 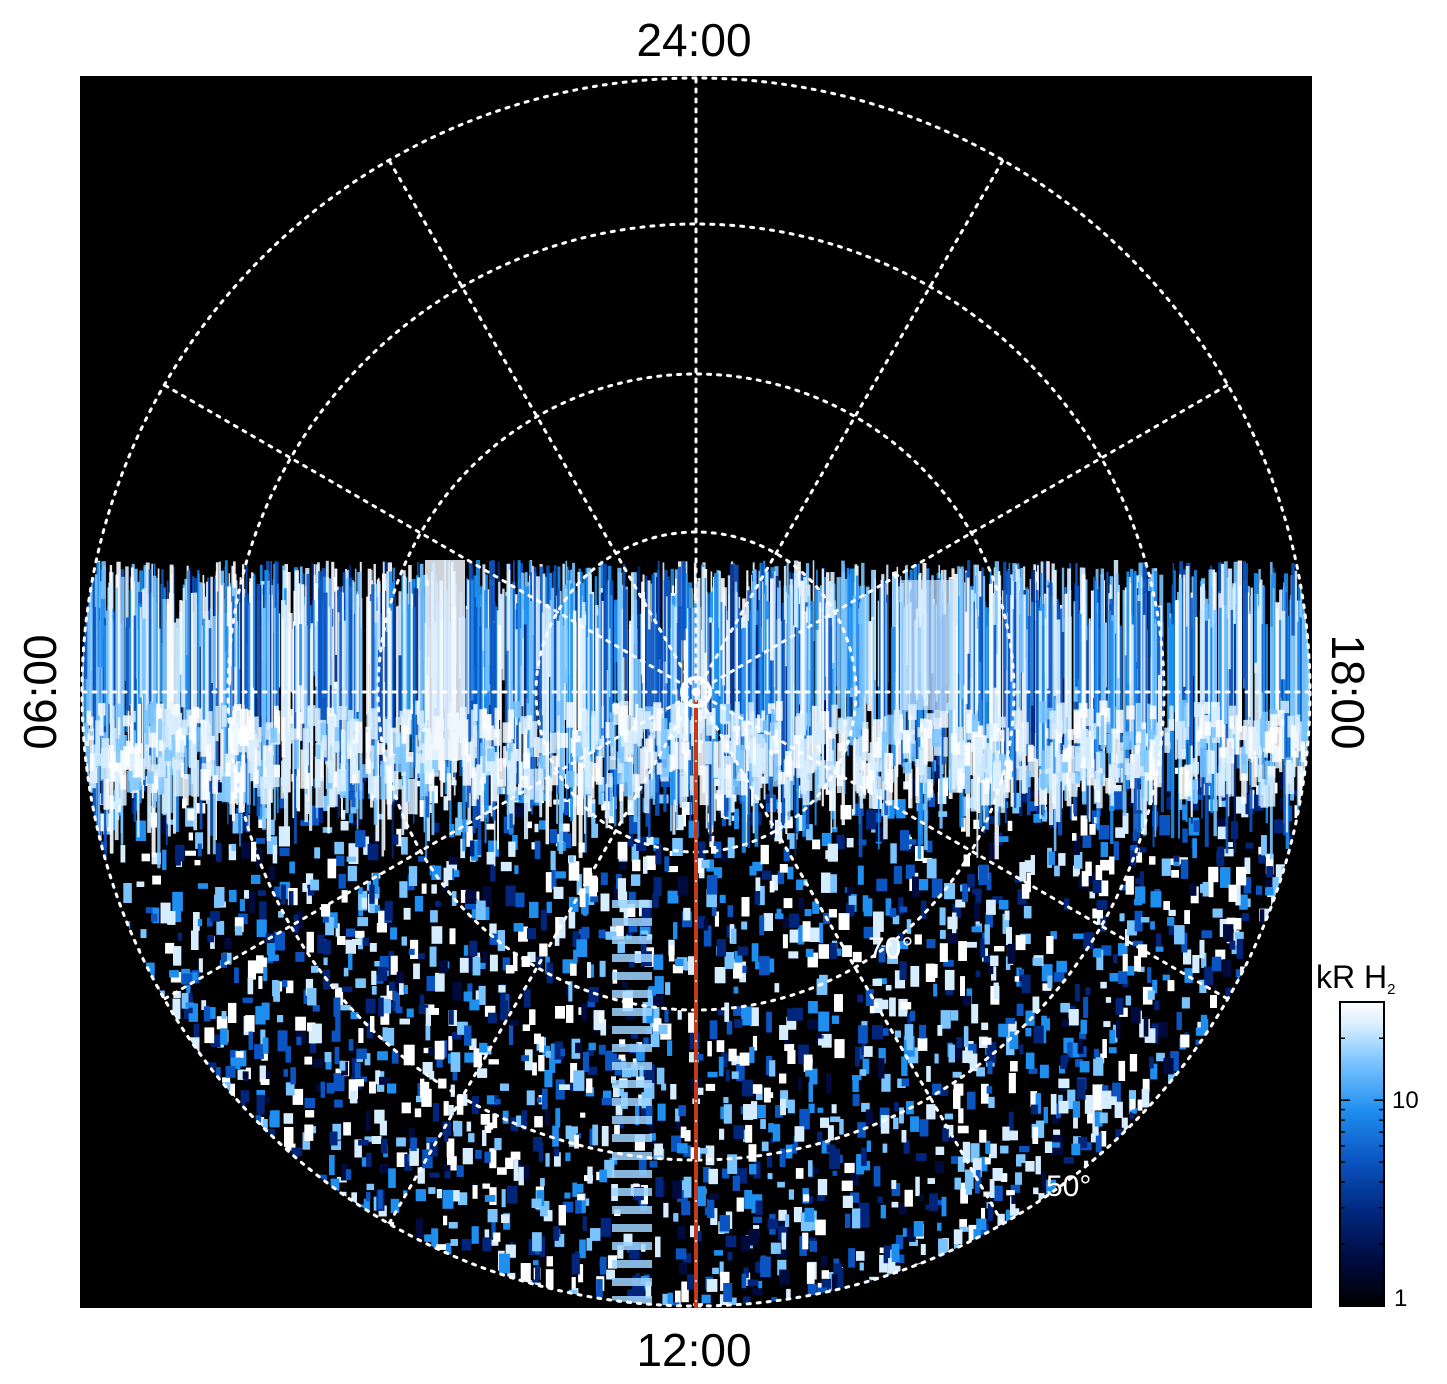 I want to click on colorbar: kR H2 10 1, so click(x=1367, y=1135).